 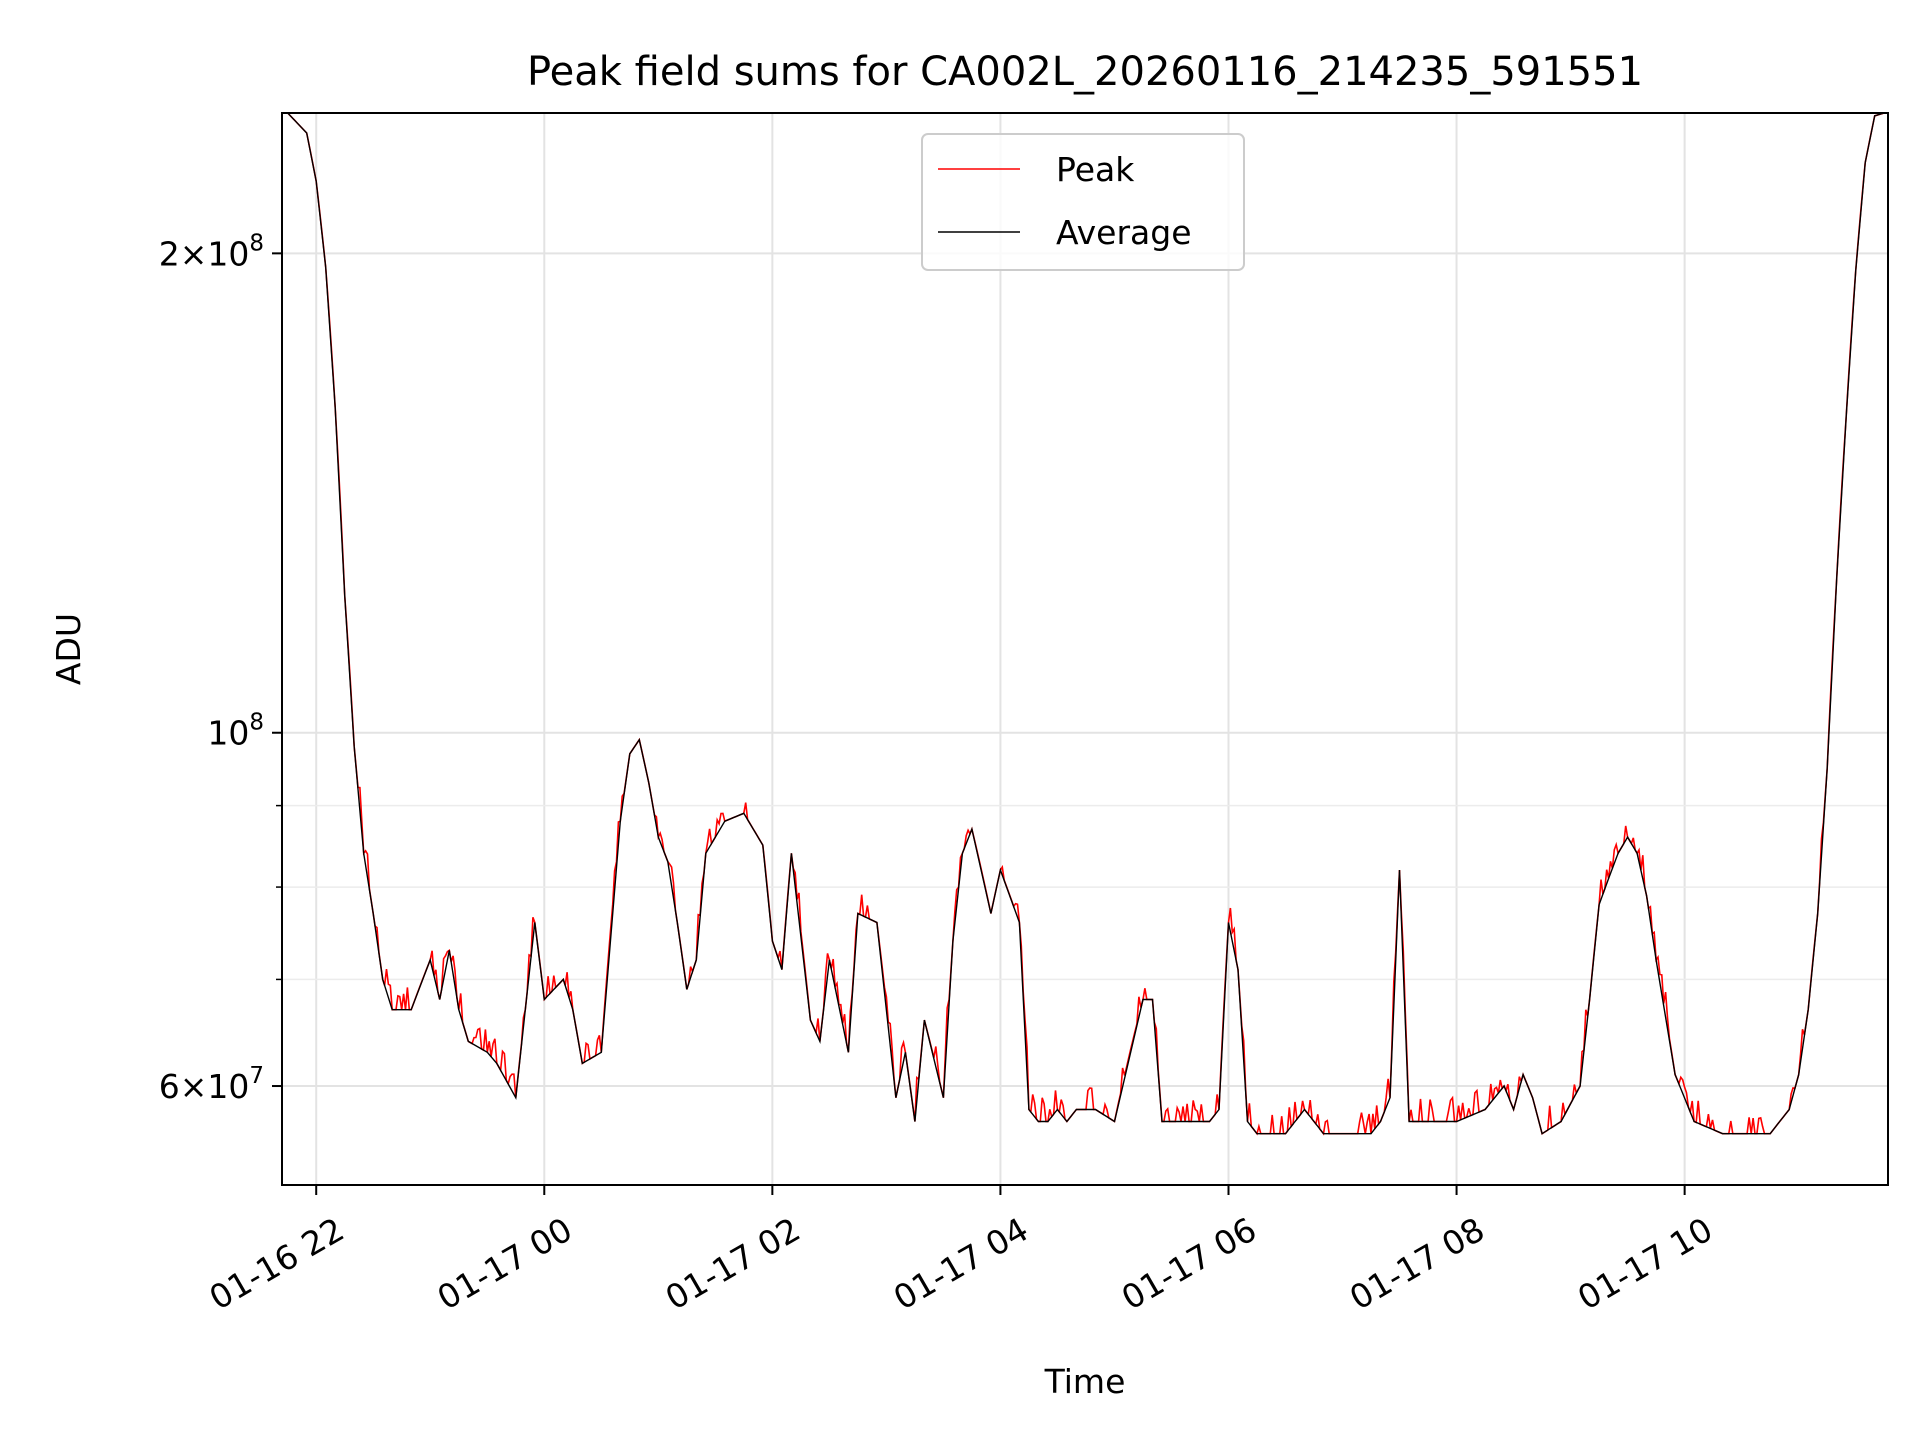 What do you see at coordinates (1085, 1381) in the screenshot?
I see `x-axis-label: Time` at bounding box center [1085, 1381].